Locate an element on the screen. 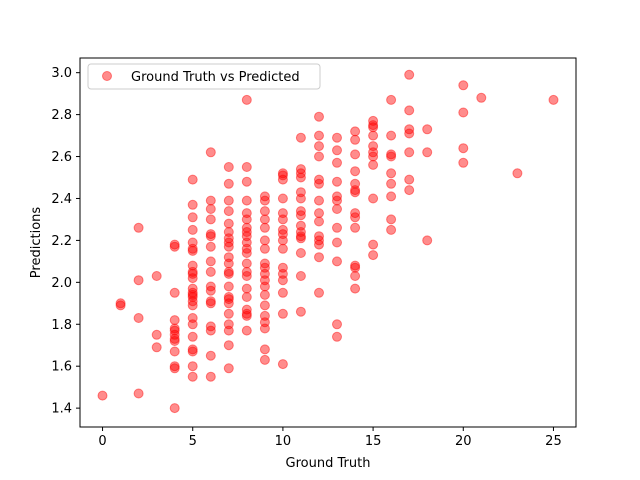 Image resolution: width=640 pixels, height=480 pixels. legend: Ground Truth vs Predicted is located at coordinates (204, 76).